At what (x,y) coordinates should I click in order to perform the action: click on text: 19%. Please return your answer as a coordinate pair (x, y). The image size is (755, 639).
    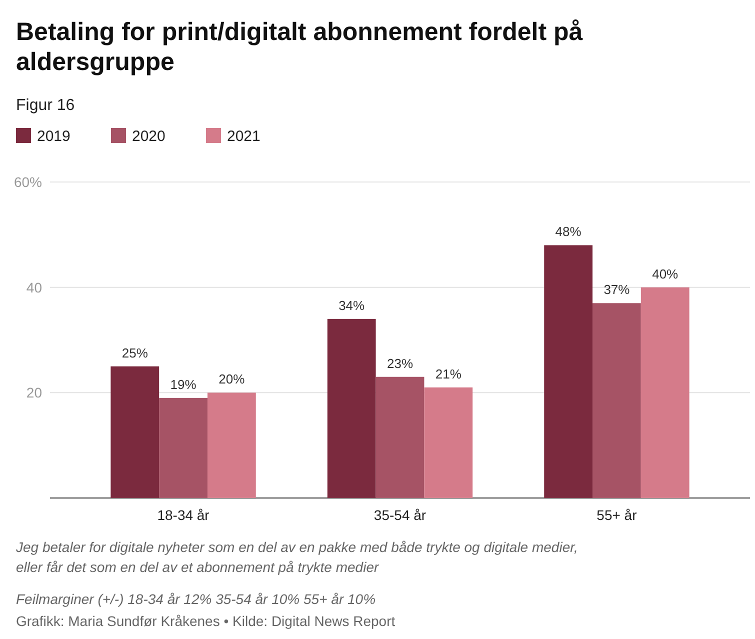
    Looking at the image, I should click on (183, 384).